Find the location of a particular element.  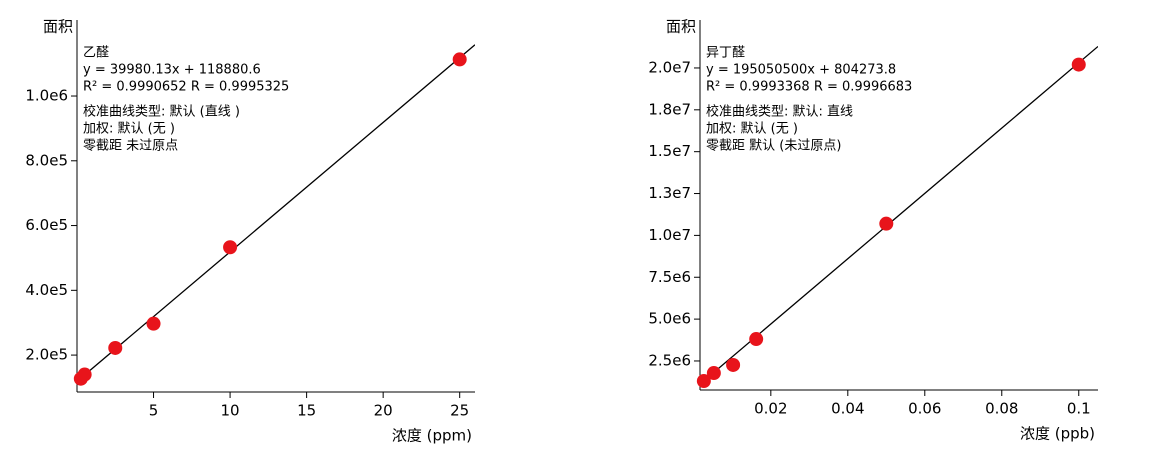

annotation: y = 195050500x + 804273.8 is located at coordinates (801, 70).